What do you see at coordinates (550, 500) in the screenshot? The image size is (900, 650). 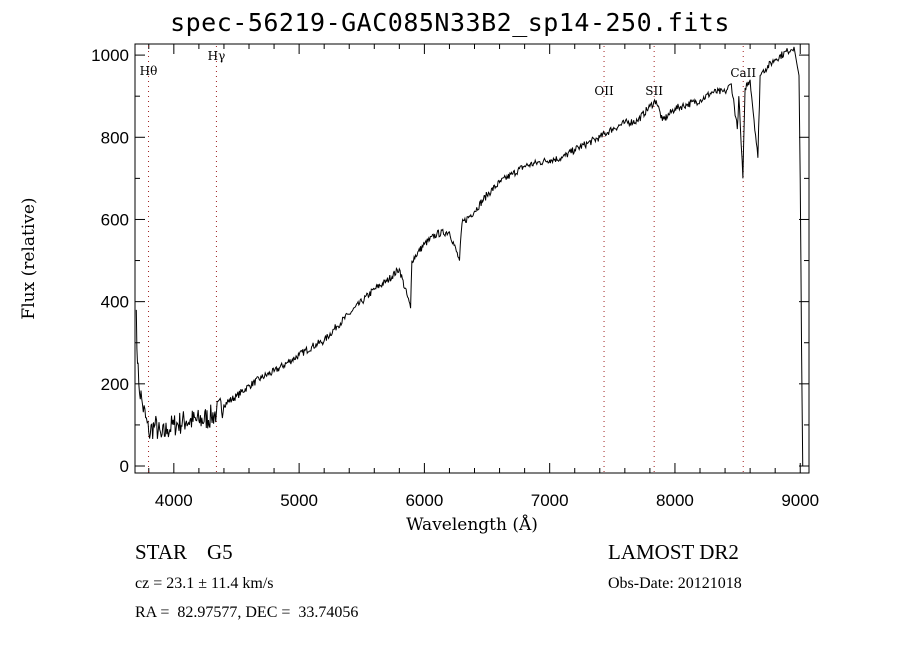 I see `x-tick-label: 7000` at bounding box center [550, 500].